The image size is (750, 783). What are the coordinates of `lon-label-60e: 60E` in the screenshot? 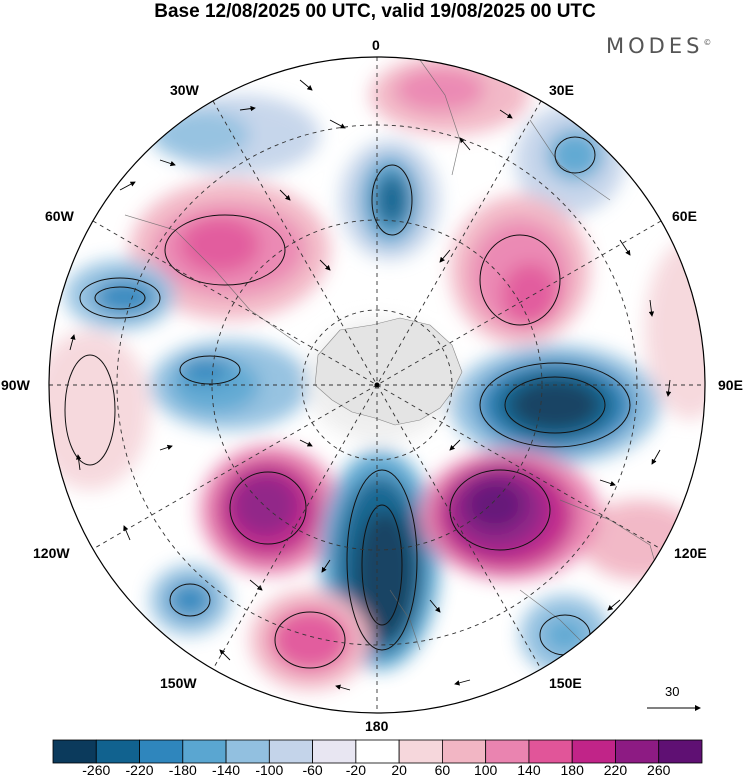 It's located at (684, 216).